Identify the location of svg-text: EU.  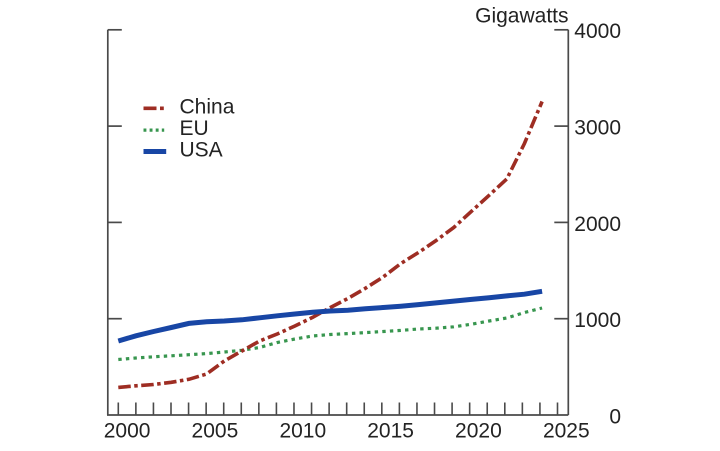
(194, 128).